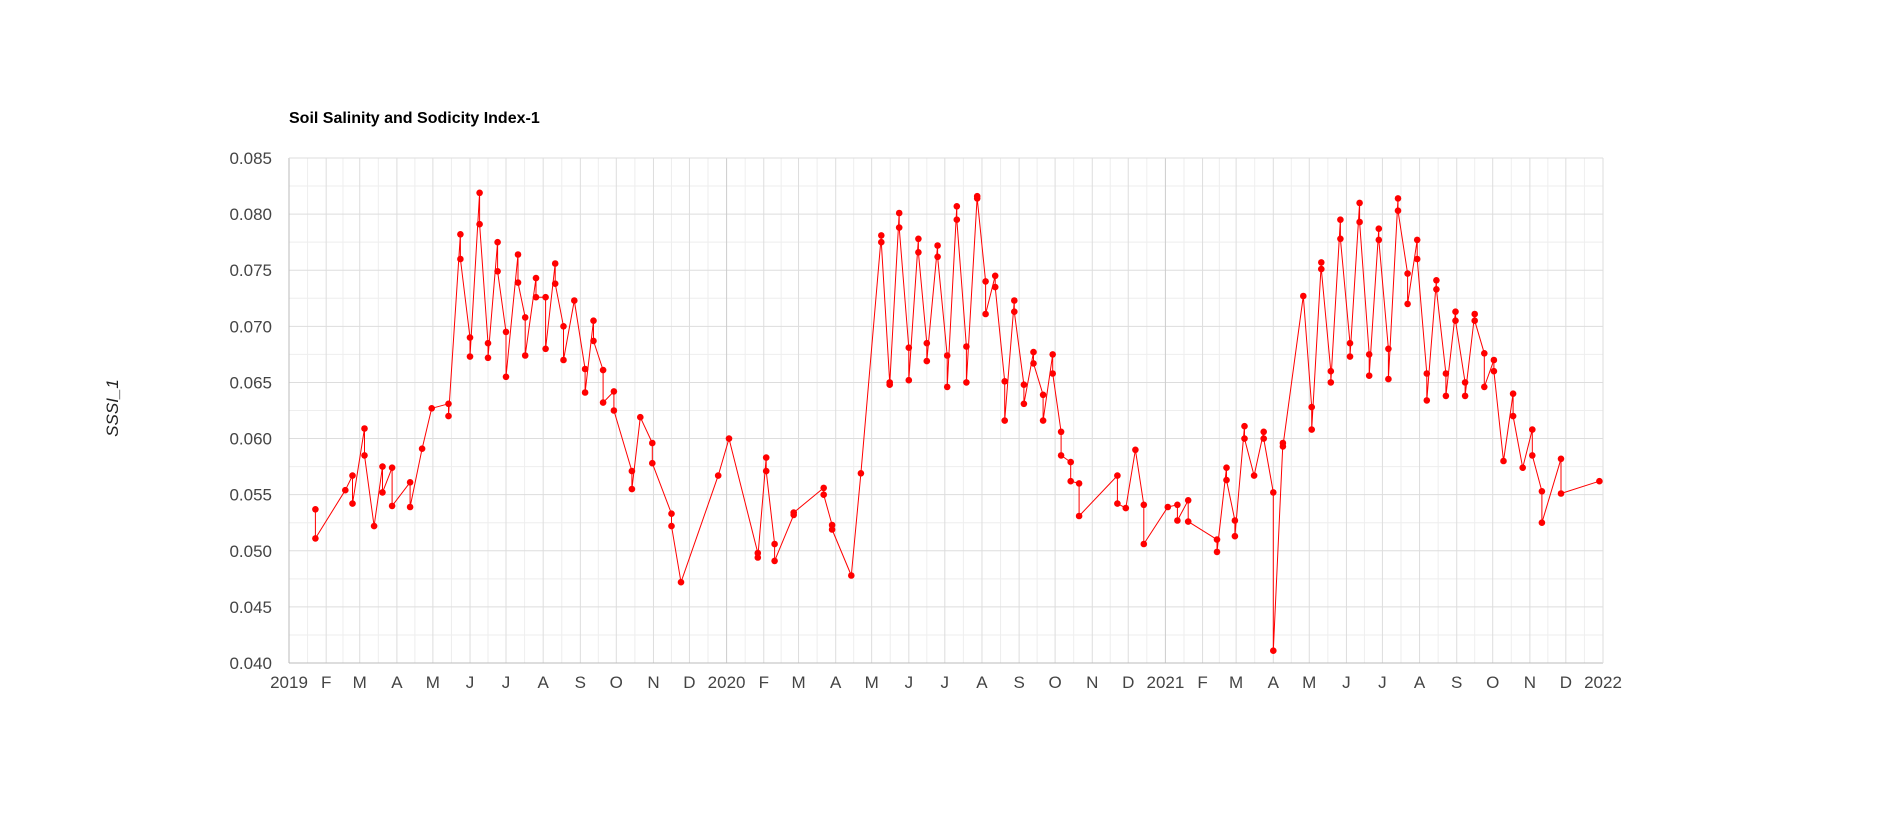 The image size is (1880, 814). Describe the element at coordinates (1566, 682) in the screenshot. I see `x-tick-label: D` at that location.